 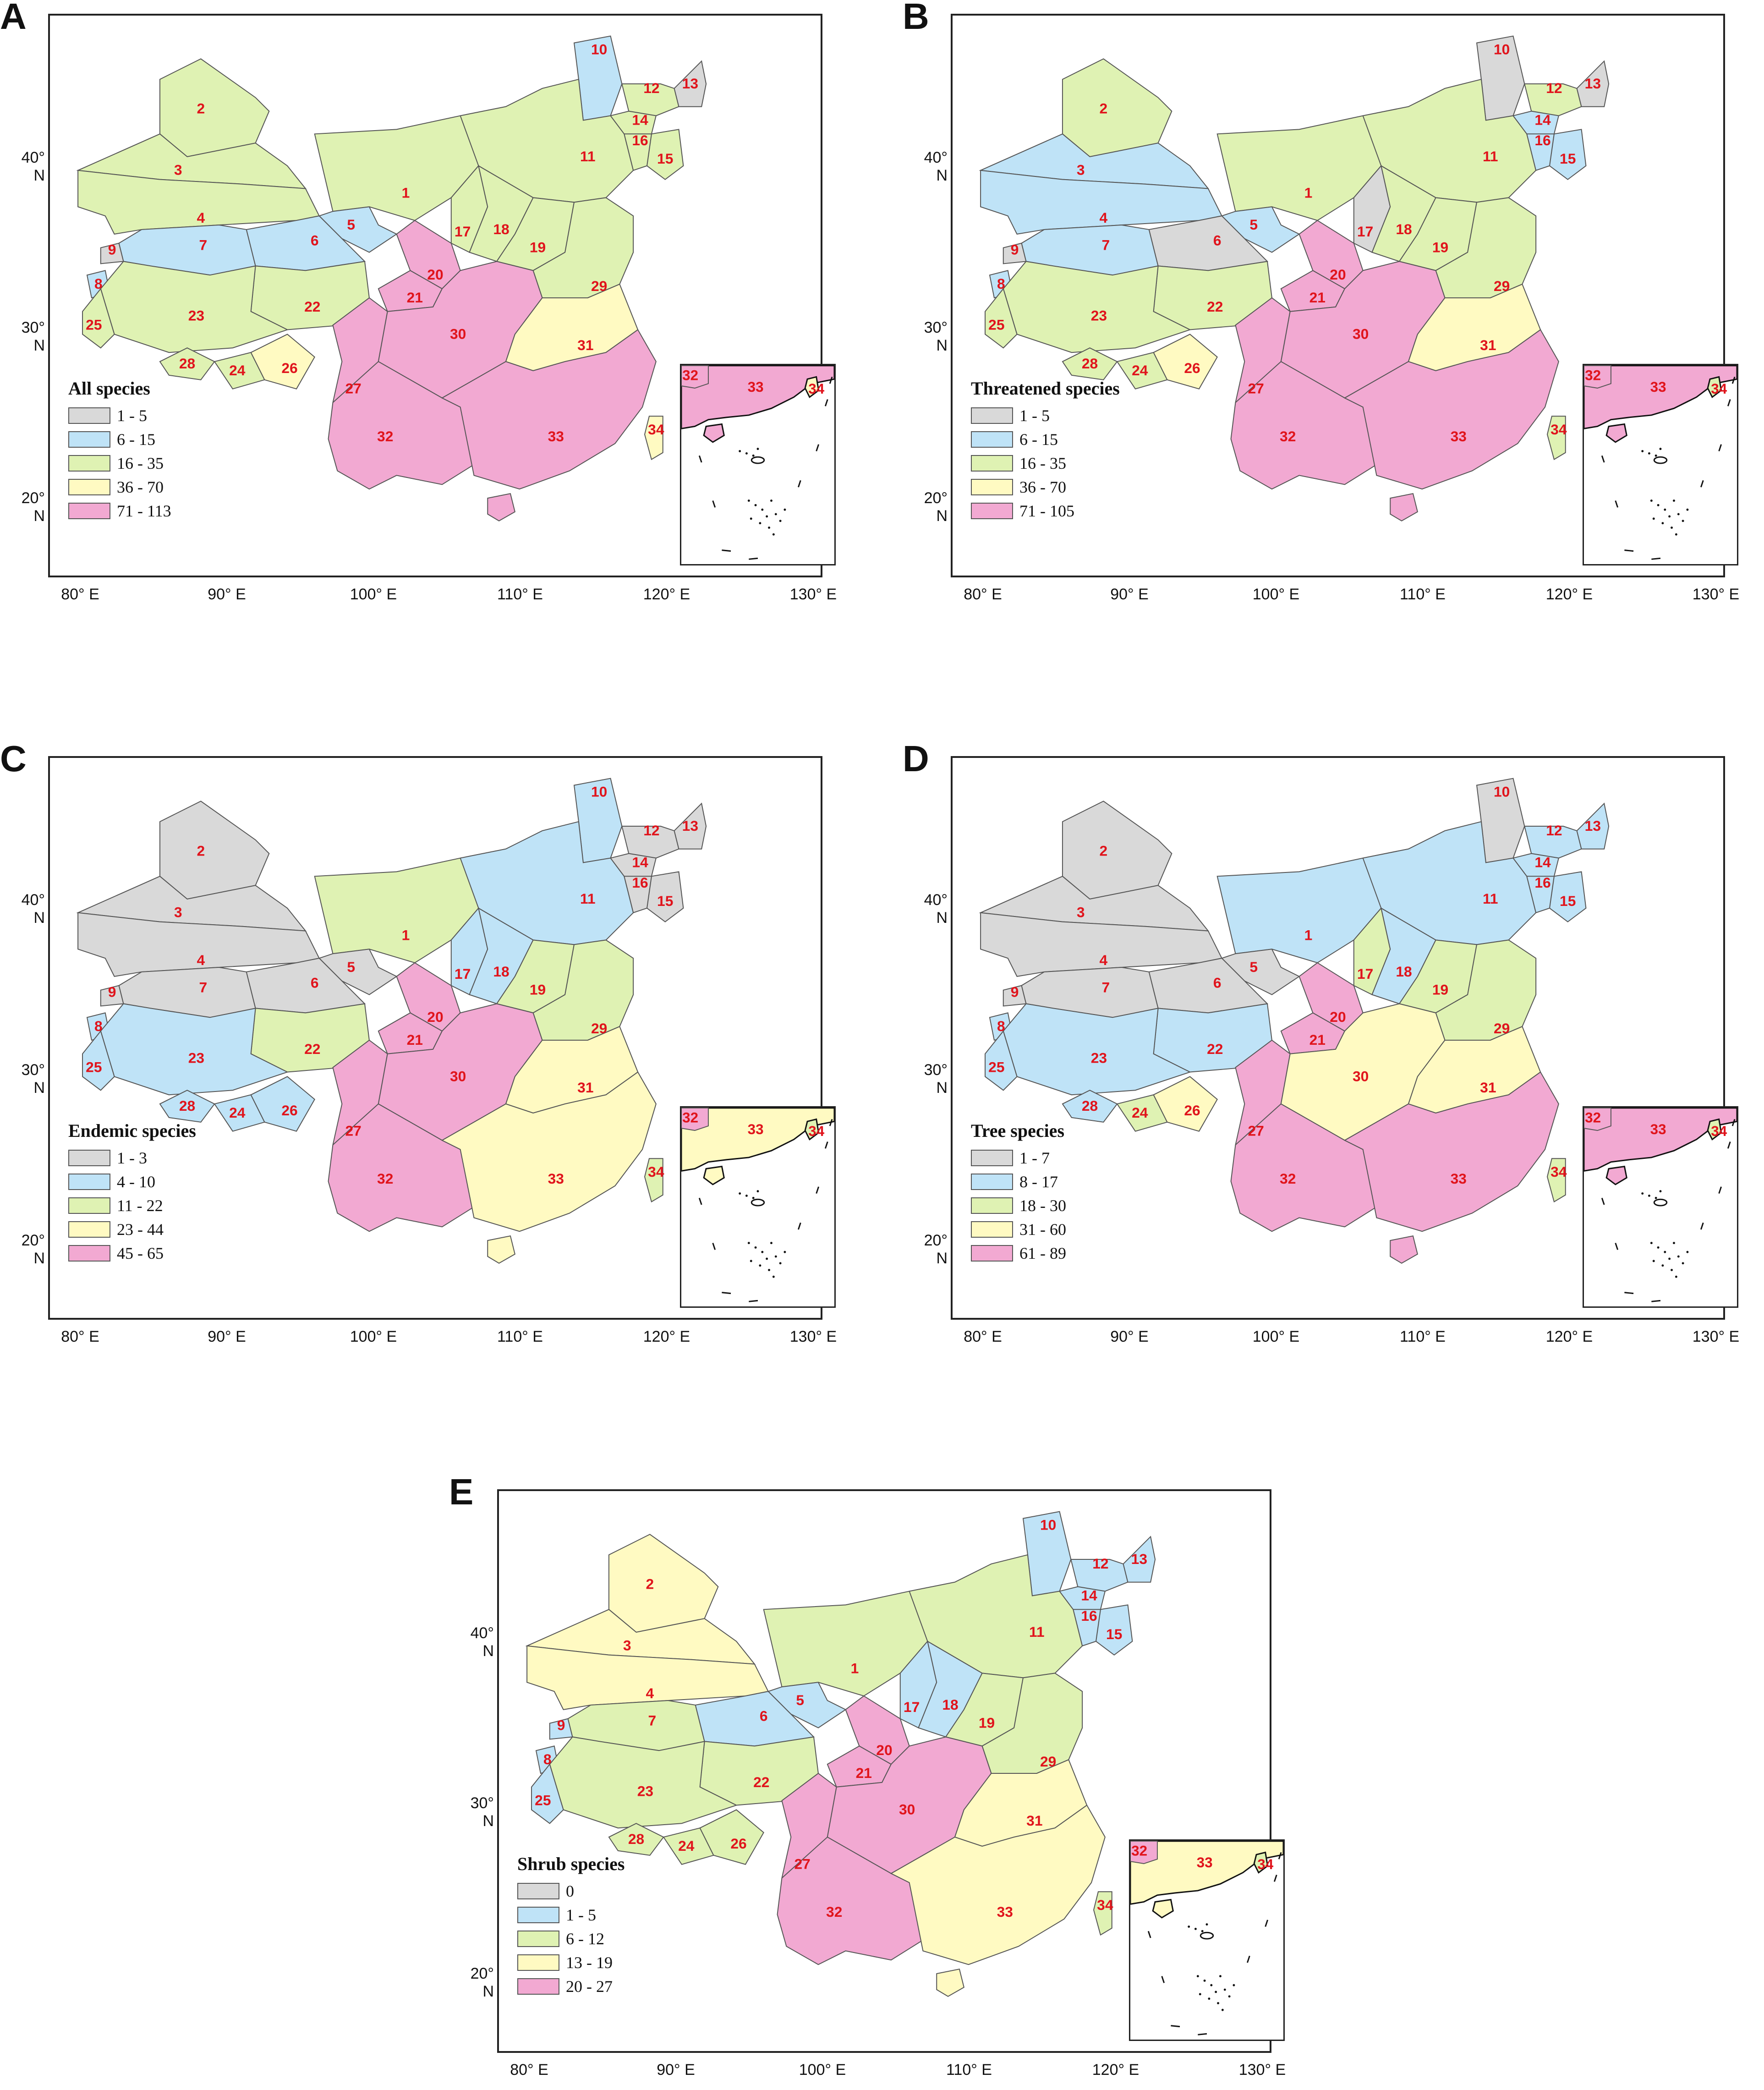 What do you see at coordinates (665, 158) in the screenshot?
I see `region-number-label: 15` at bounding box center [665, 158].